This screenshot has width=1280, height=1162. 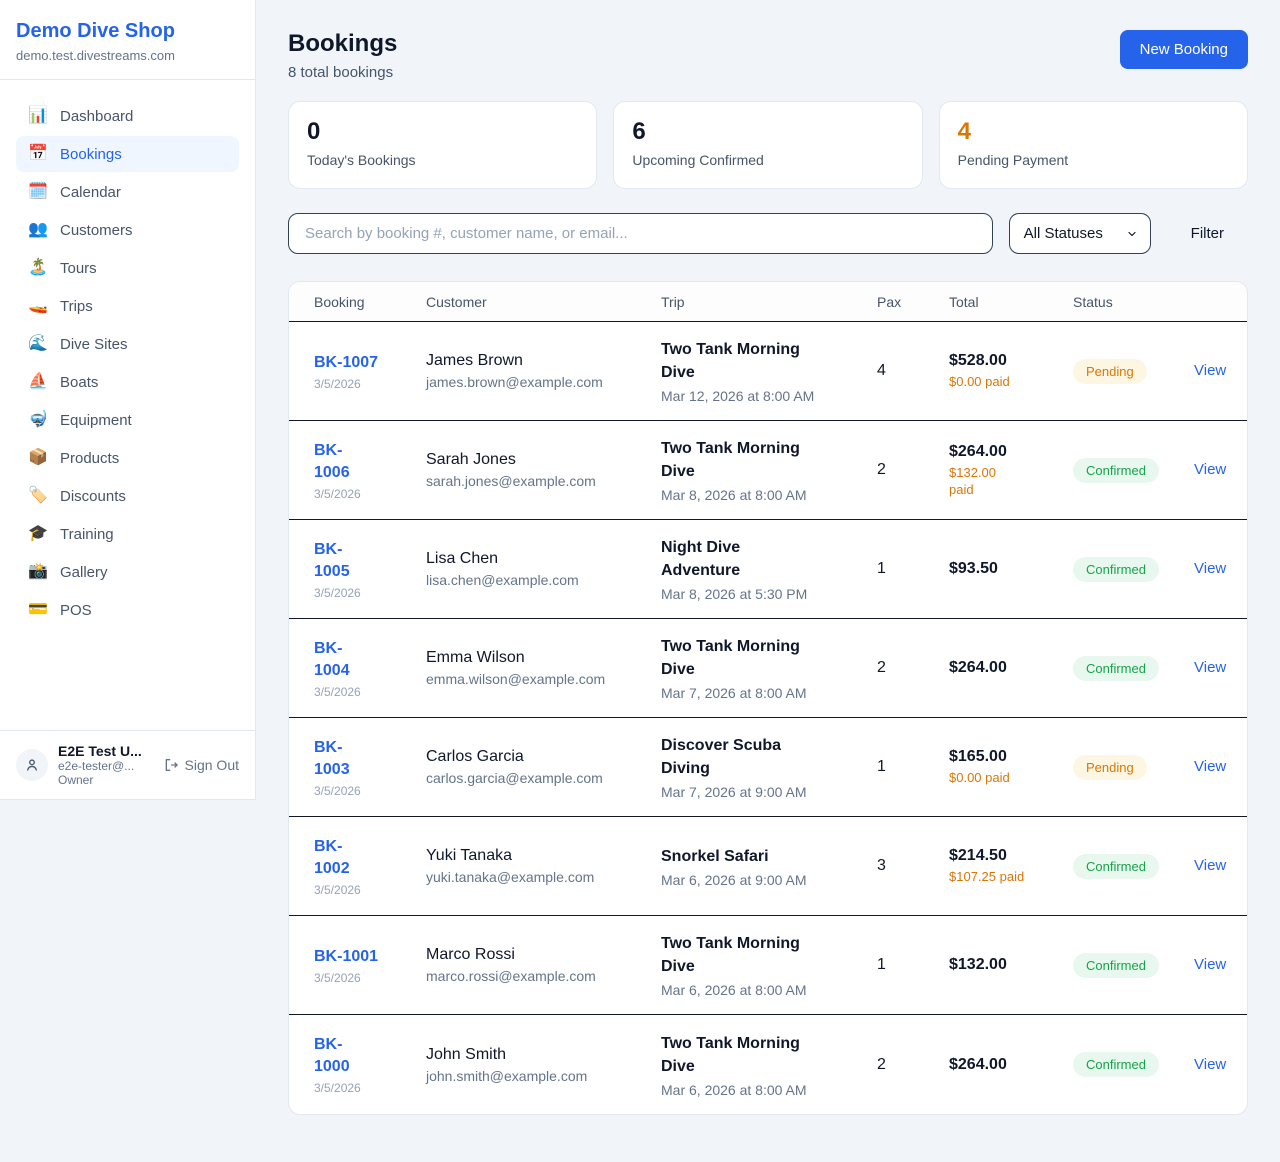 What do you see at coordinates (972, 480) in the screenshot?
I see `paid-amount: $132.00 paid` at bounding box center [972, 480].